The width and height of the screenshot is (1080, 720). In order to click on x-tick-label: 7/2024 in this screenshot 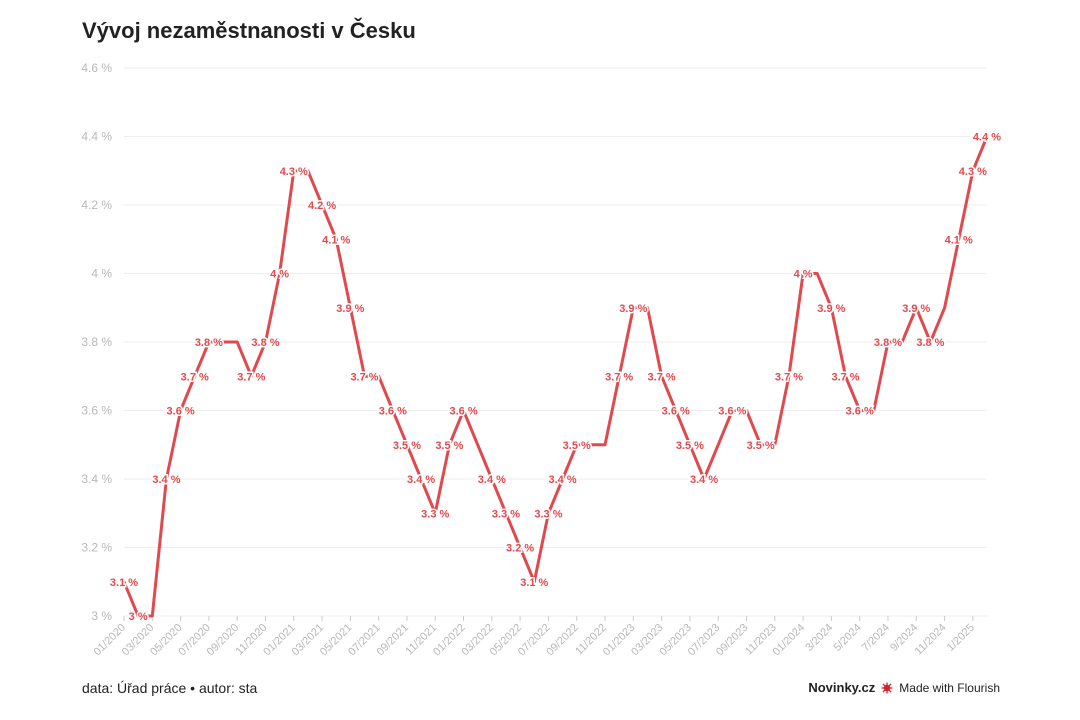, I will do `click(876, 638)`.